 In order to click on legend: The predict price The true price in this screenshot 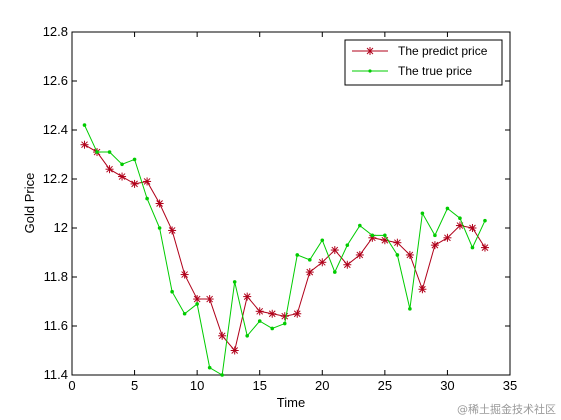, I will do `click(423, 62)`.